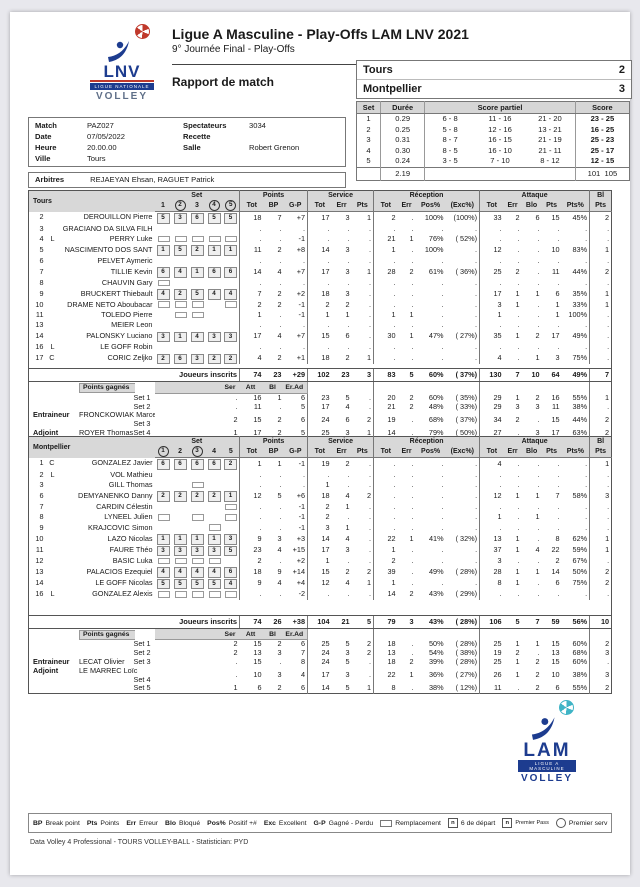  What do you see at coordinates (269, 823) in the screenshot?
I see `legend-abbr: Exc` at bounding box center [269, 823].